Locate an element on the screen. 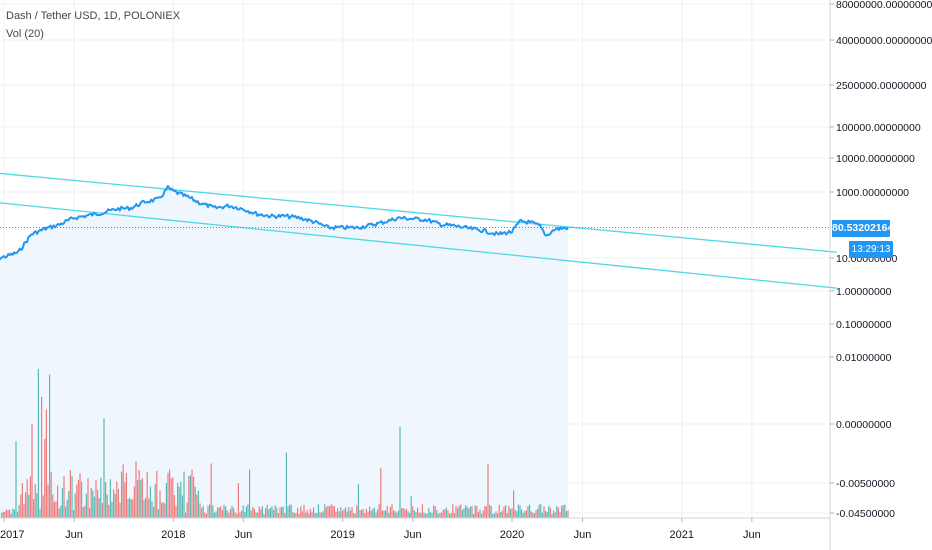 The width and height of the screenshot is (932, 550). volume-indicator-label: Vol (20) is located at coordinates (25, 34).